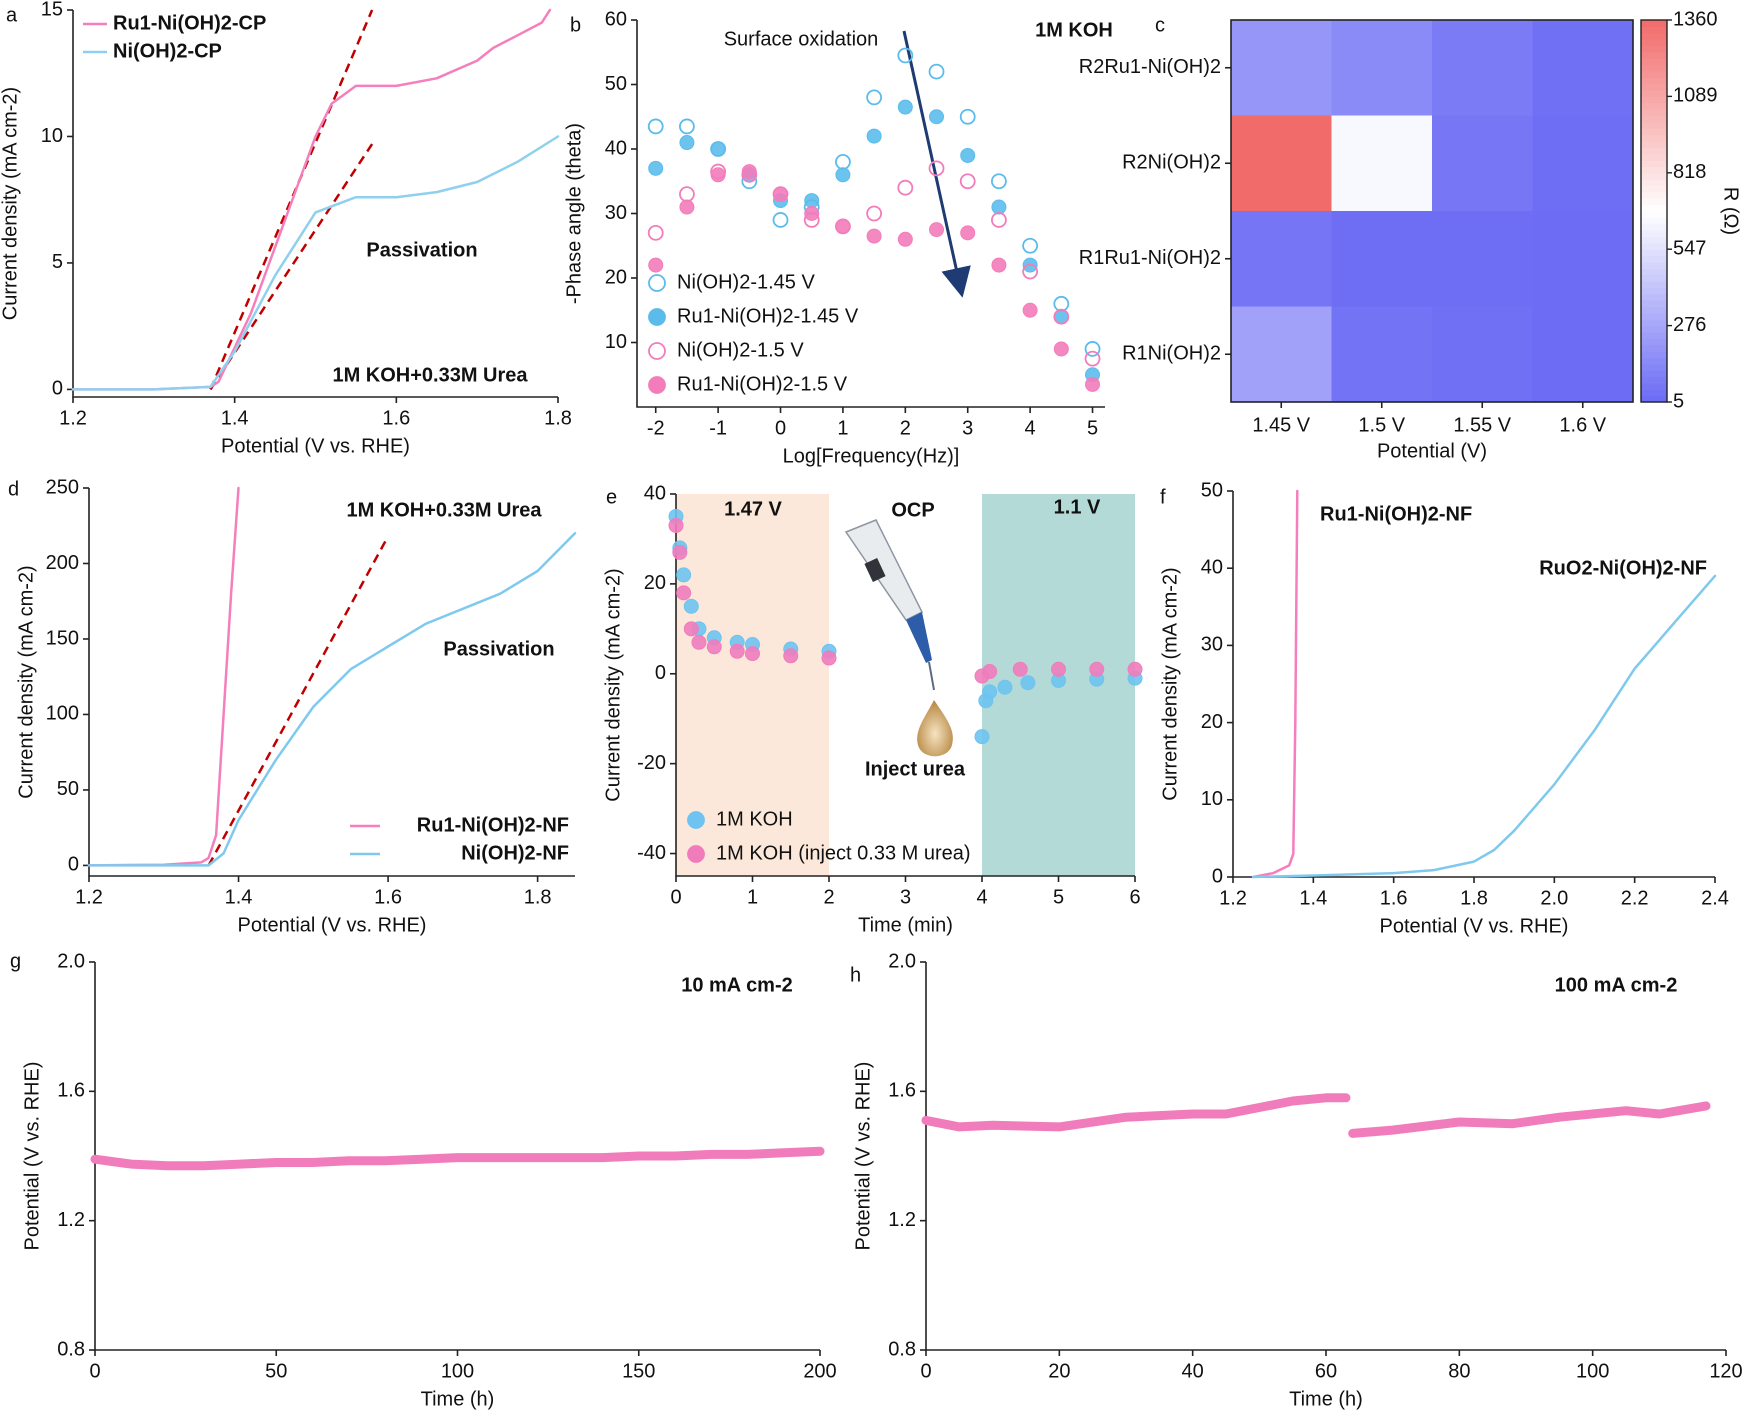 The image size is (1750, 1416). I want to click on colorbar-tick-label: 1089, so click(1695, 96).